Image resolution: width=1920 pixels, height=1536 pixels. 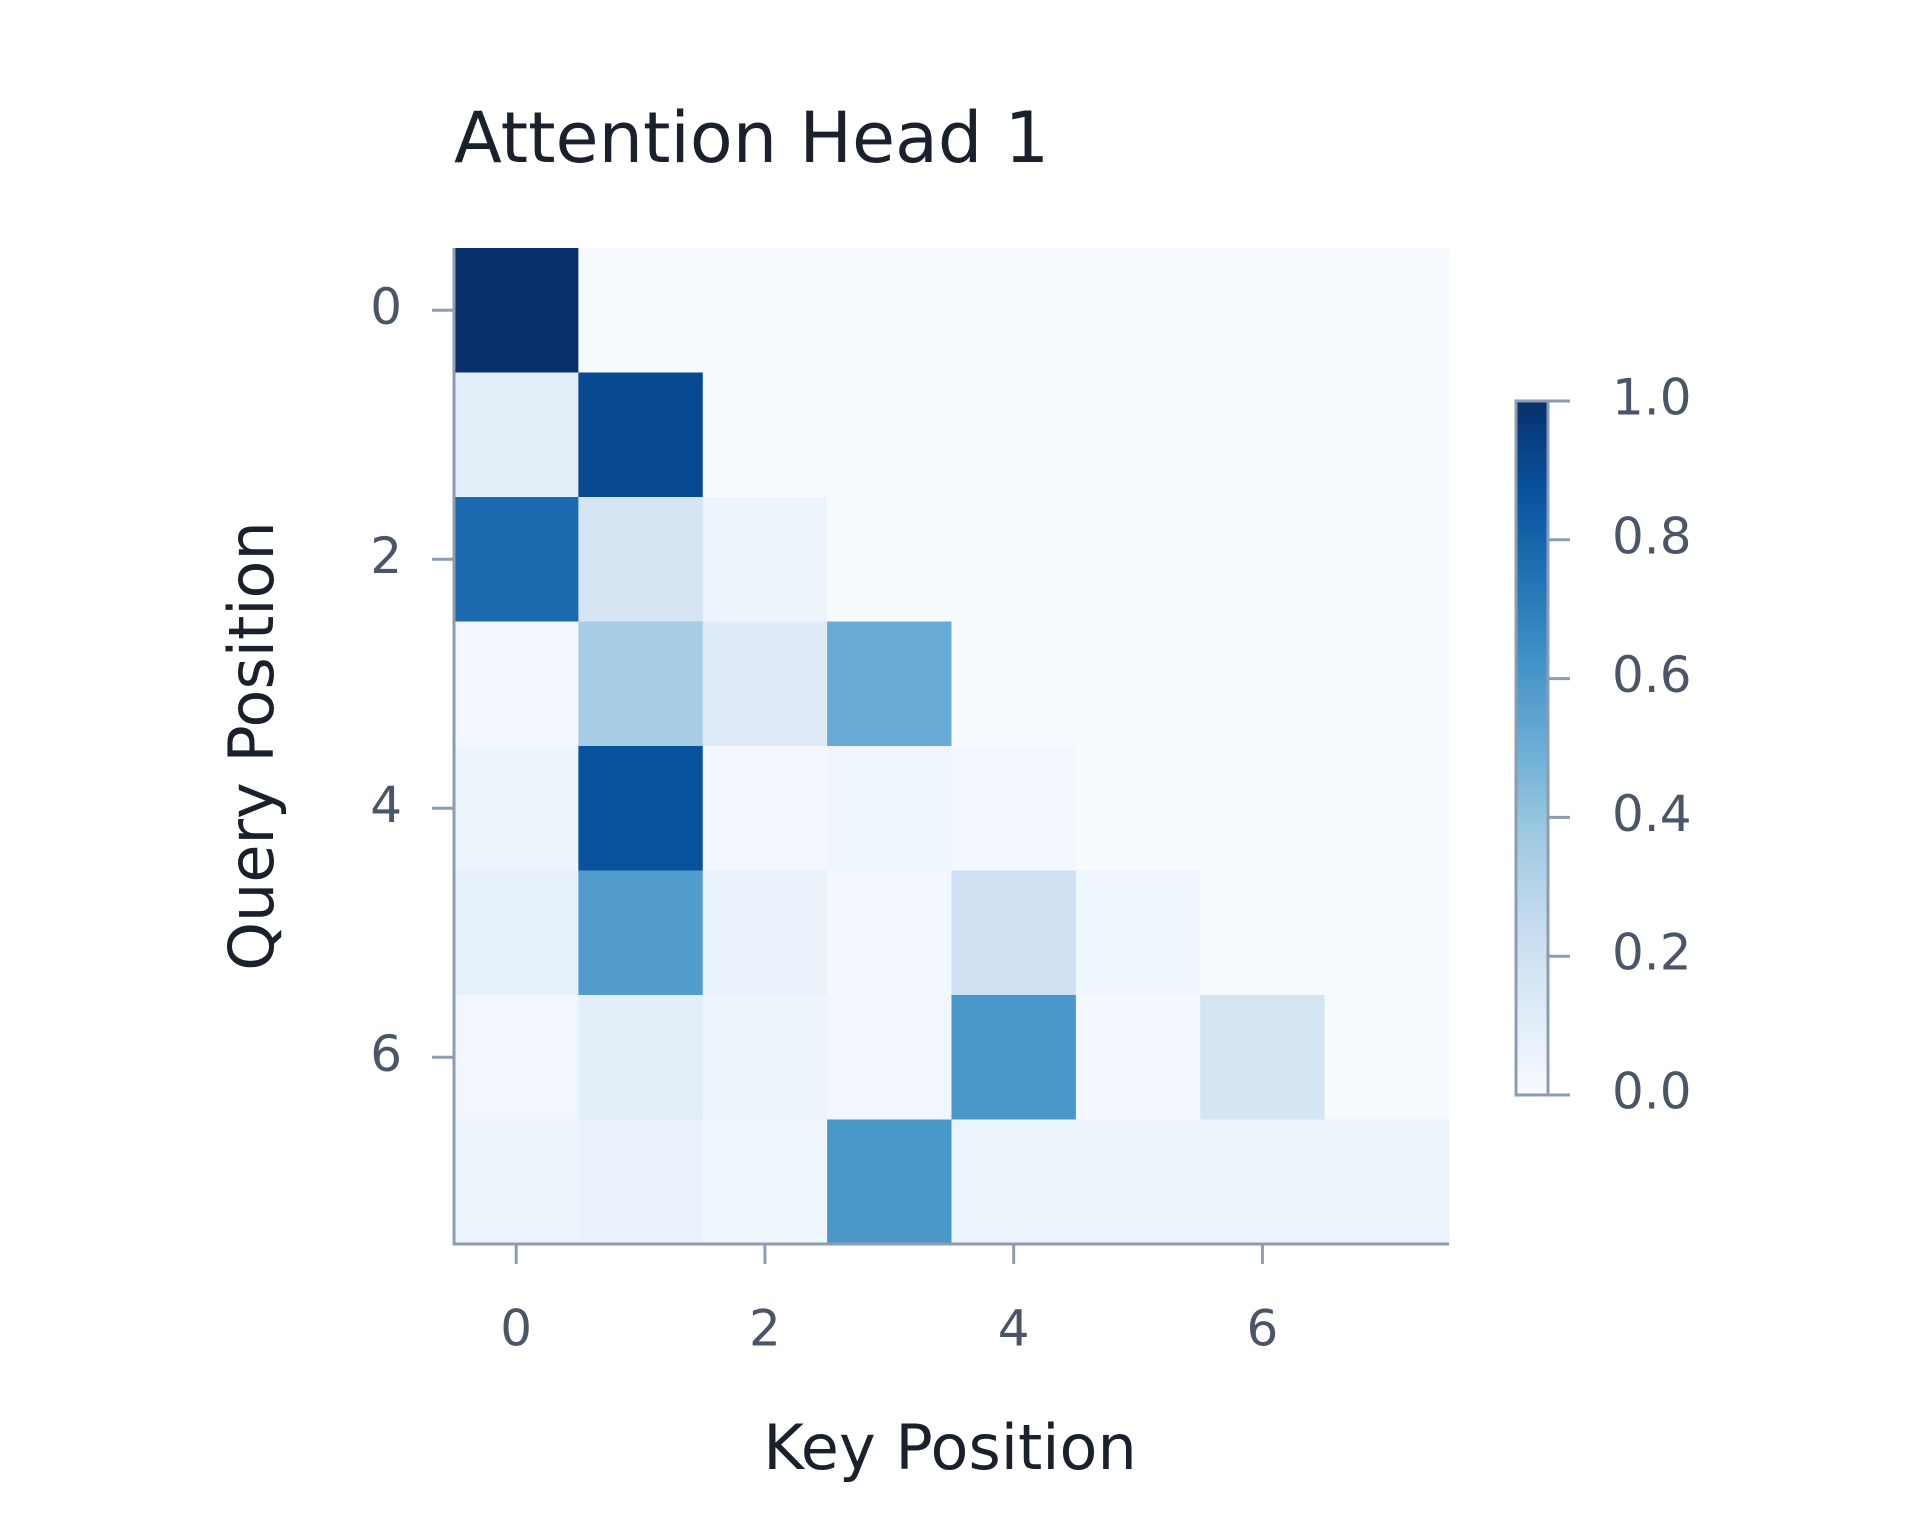 I want to click on colorbar-tick-label: 1.0, so click(x=1652, y=398).